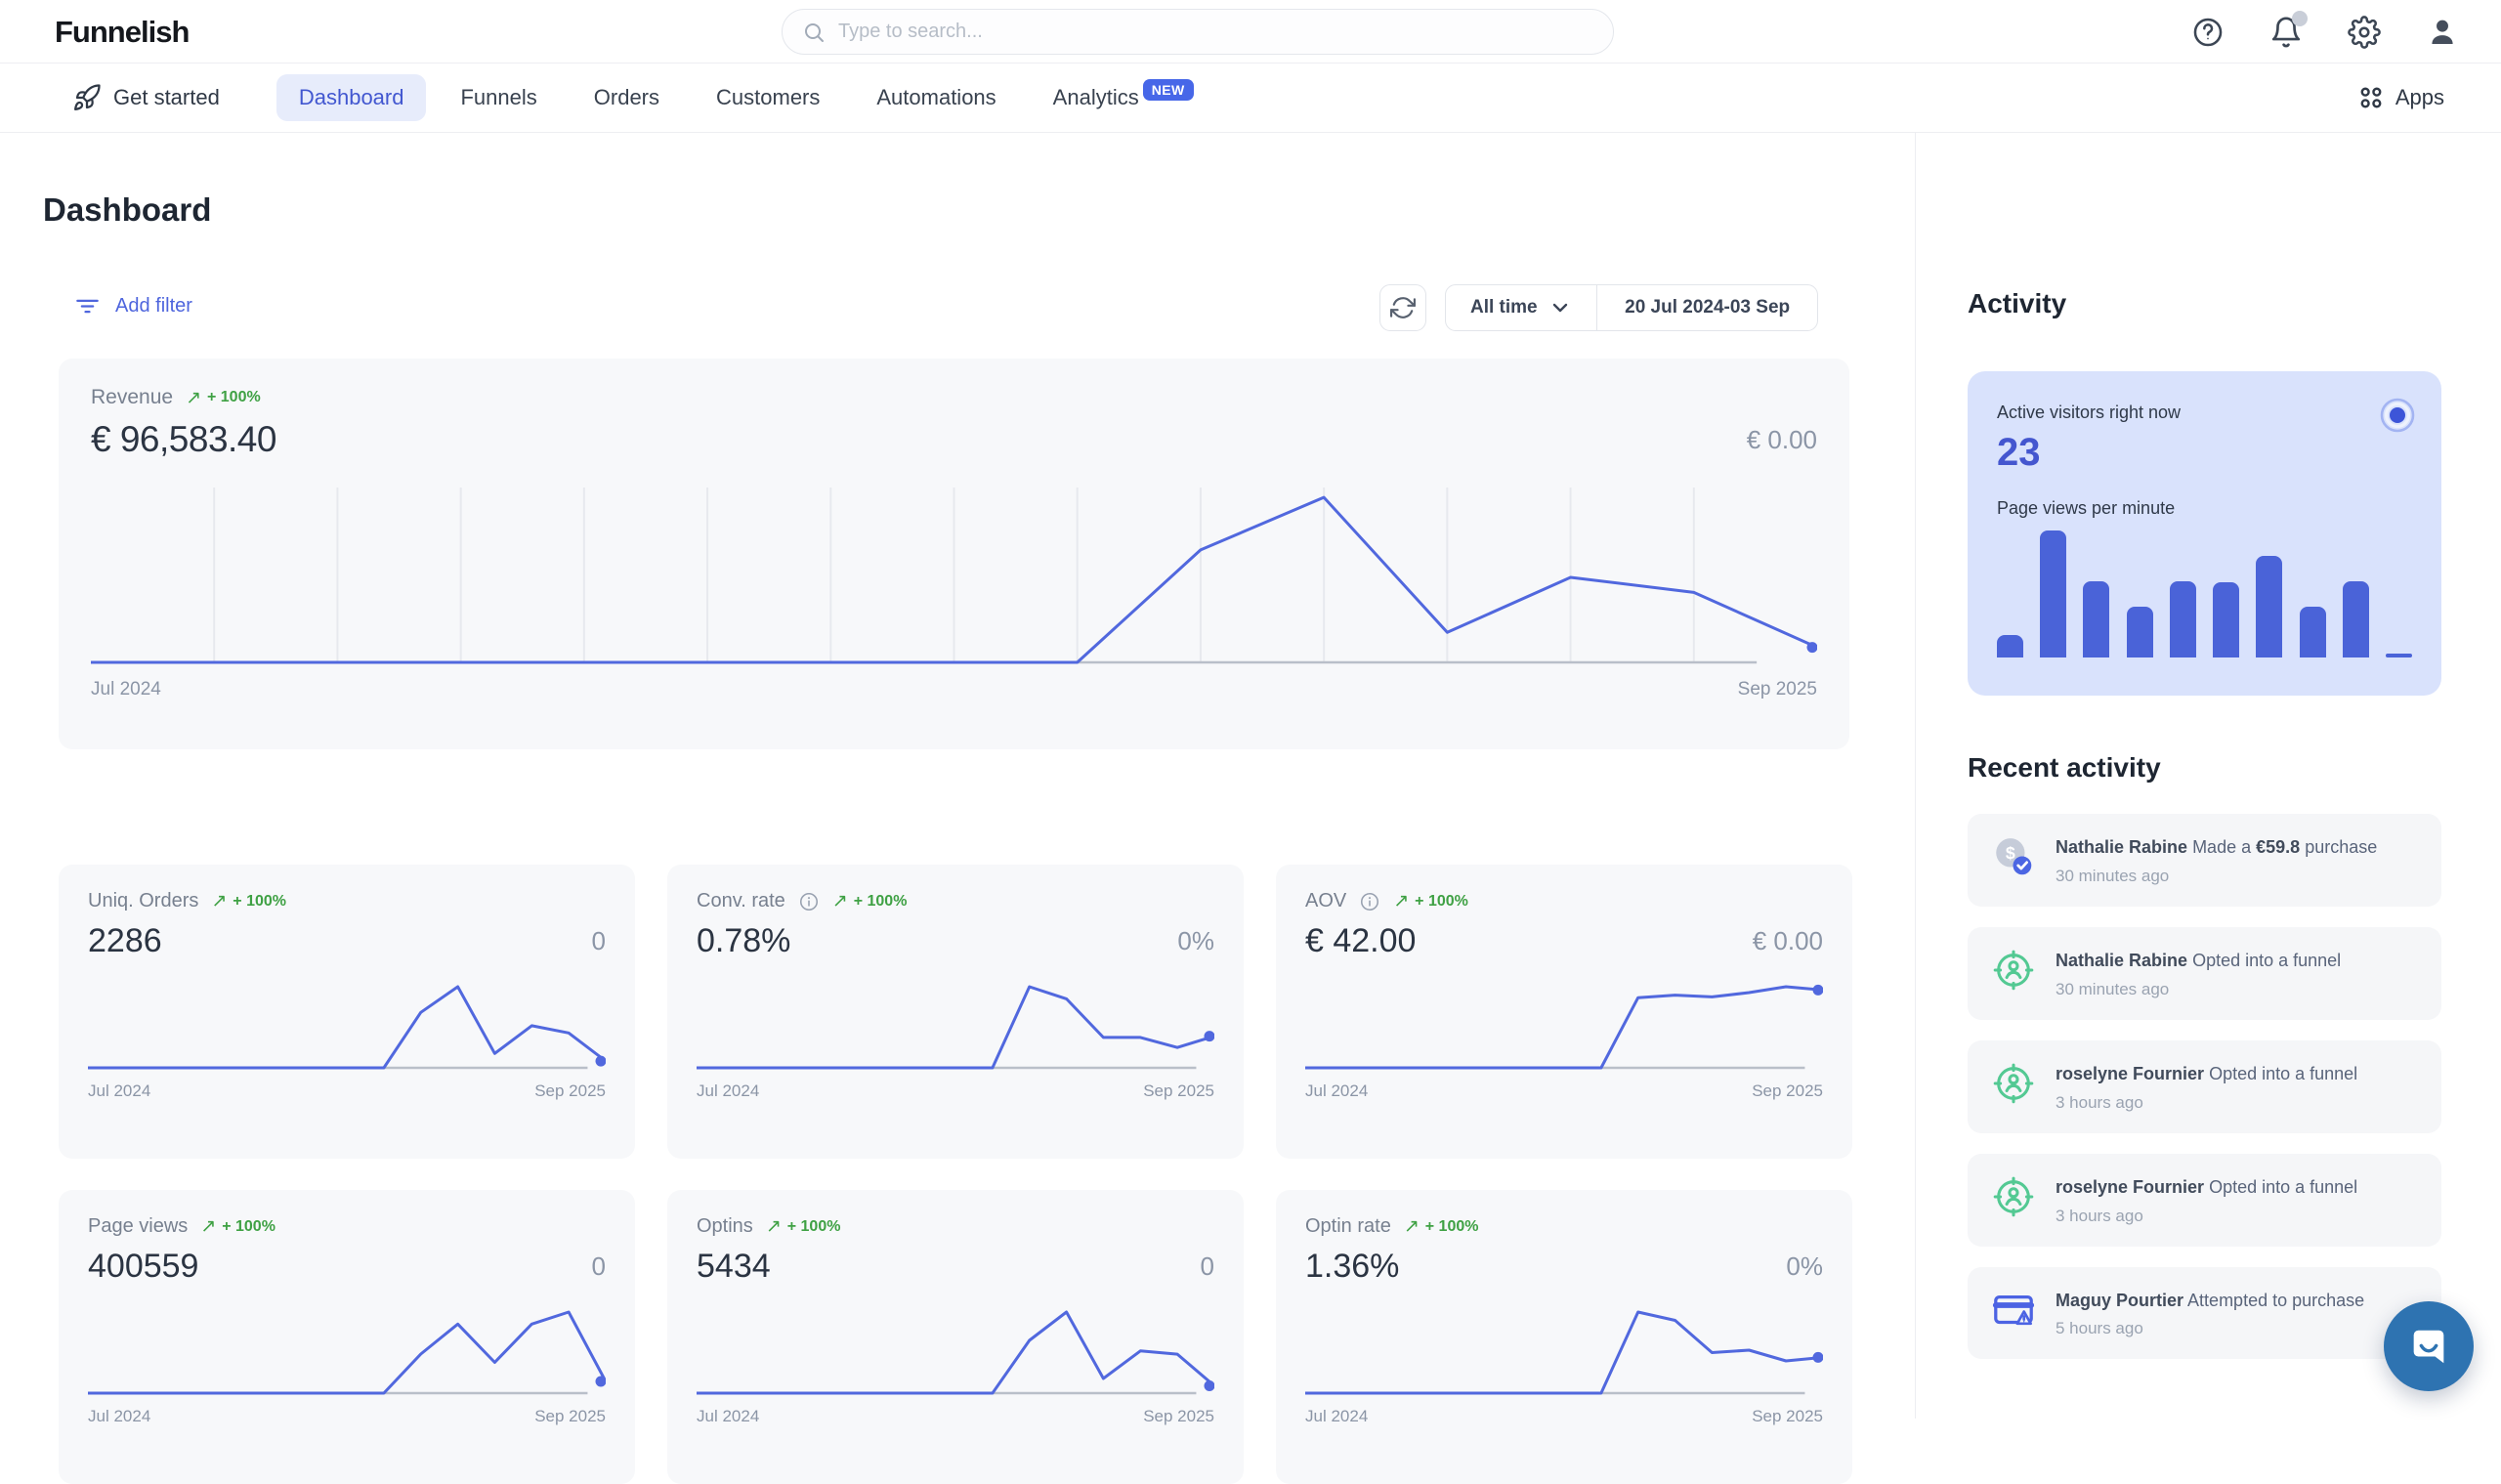 The image size is (2501, 1484). I want to click on refresh-button, so click(1402, 307).